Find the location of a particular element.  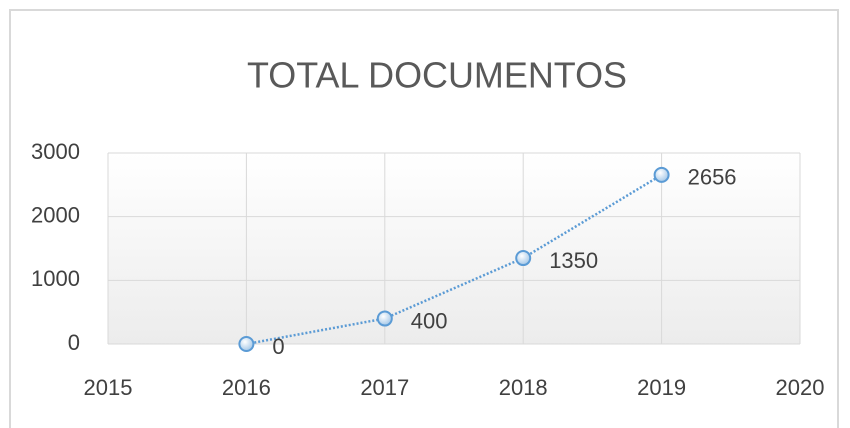

y-tick-label: 3000 is located at coordinates (55, 151).